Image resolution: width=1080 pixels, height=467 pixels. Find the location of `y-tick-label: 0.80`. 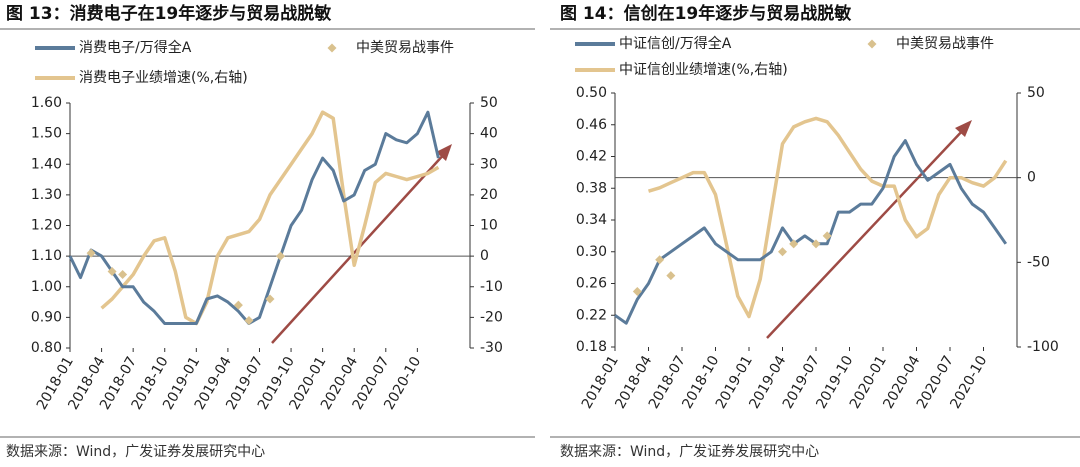

y-tick-label: 0.80 is located at coordinates (46, 348).